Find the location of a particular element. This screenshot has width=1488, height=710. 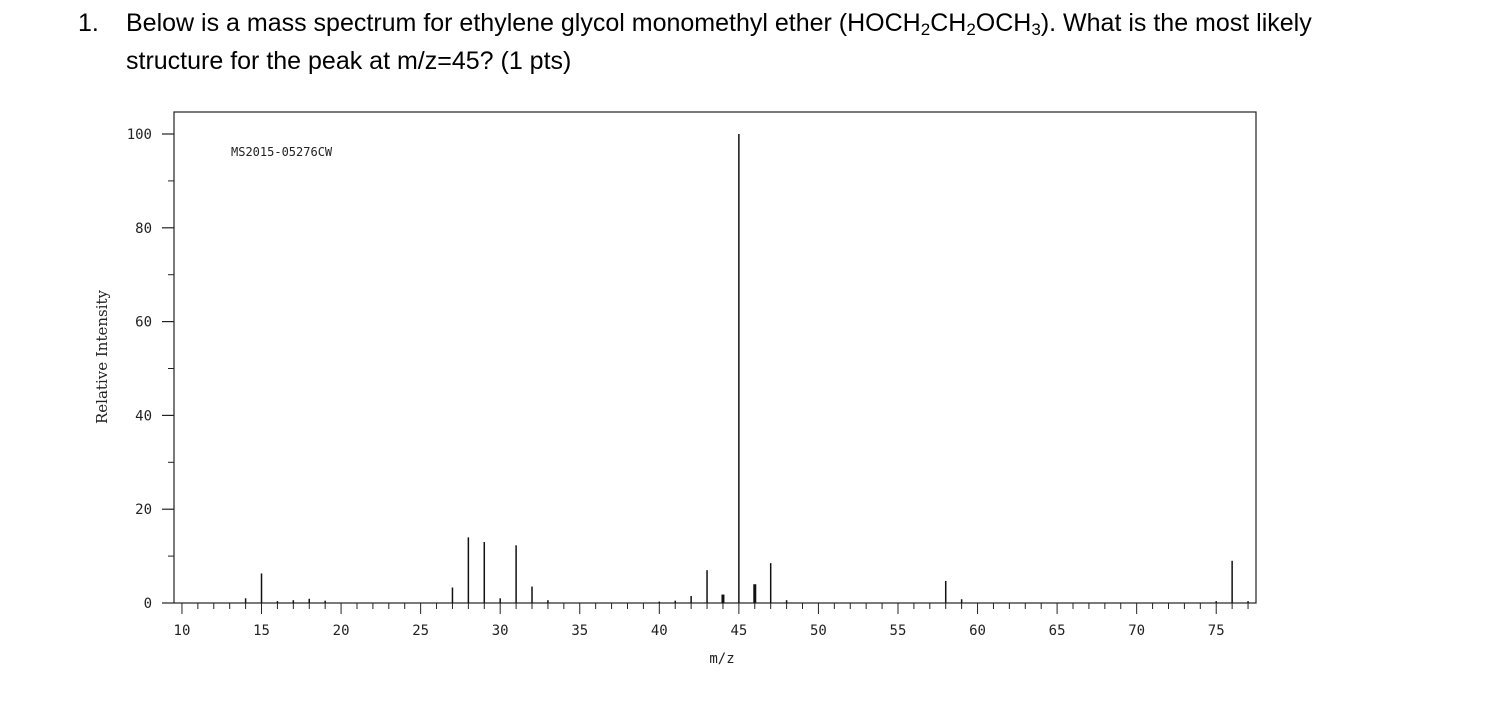

y-tick-label: 40 is located at coordinates (143, 416).